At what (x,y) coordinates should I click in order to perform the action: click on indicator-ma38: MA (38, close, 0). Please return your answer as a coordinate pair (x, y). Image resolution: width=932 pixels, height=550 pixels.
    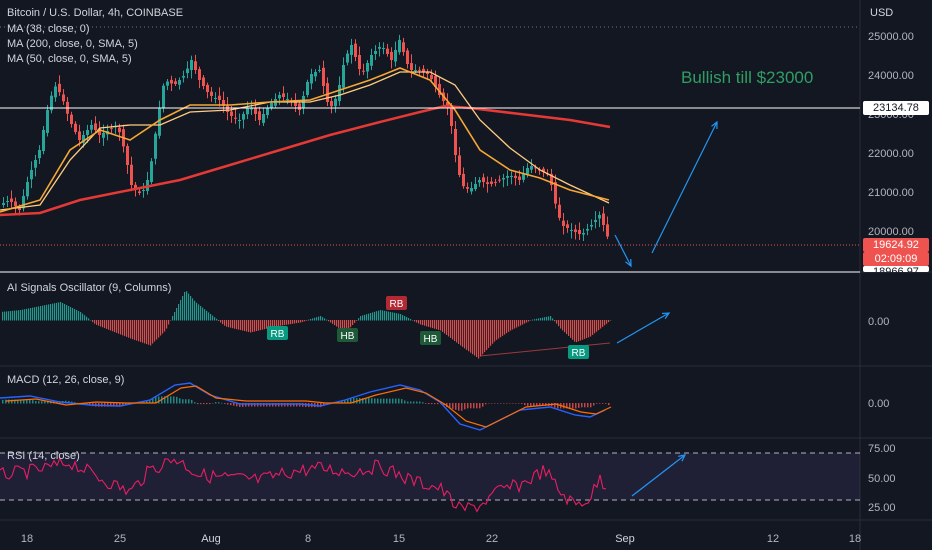
    Looking at the image, I should click on (48, 29).